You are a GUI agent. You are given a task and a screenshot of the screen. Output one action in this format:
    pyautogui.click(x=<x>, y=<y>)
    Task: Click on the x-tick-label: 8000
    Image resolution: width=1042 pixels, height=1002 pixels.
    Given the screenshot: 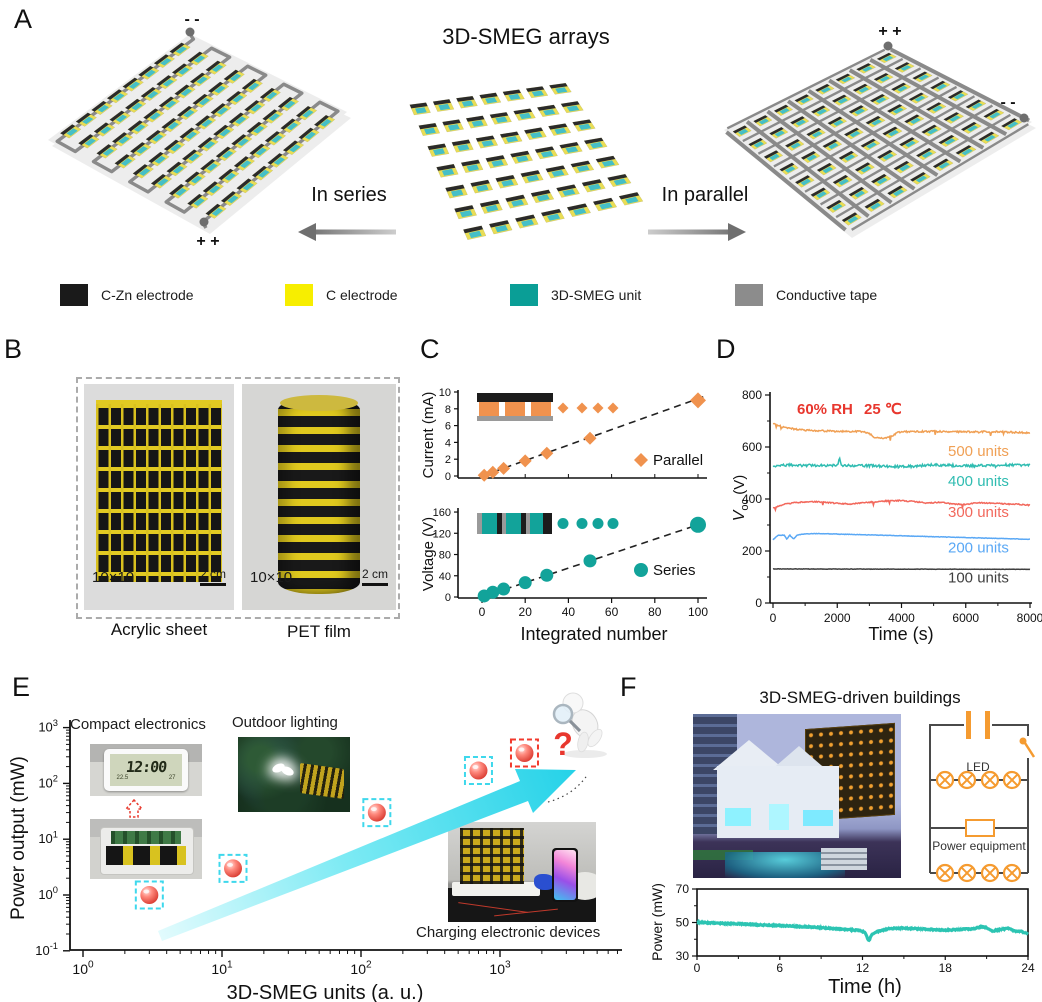 What is the action you would take?
    pyautogui.click(x=1029, y=618)
    